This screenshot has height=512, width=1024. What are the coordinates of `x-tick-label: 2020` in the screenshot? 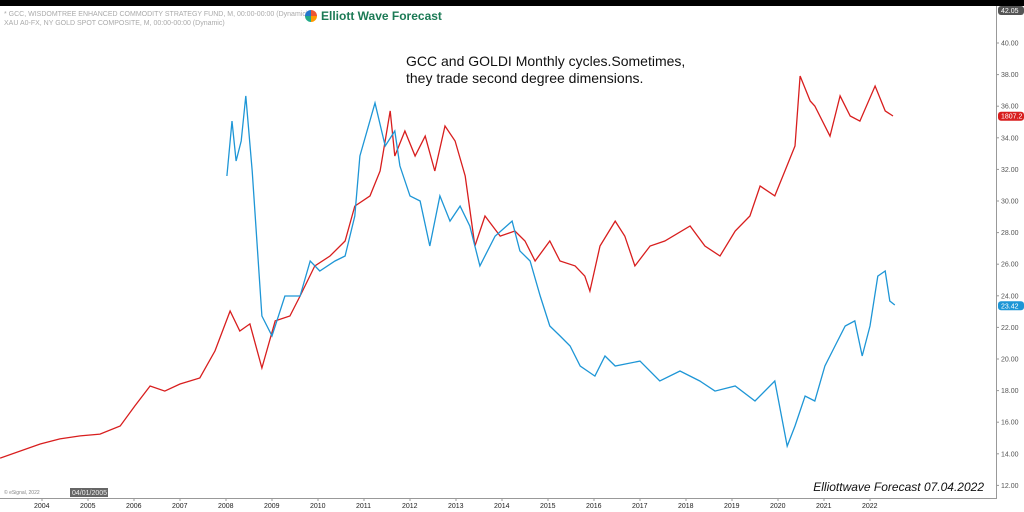 It's located at (778, 506).